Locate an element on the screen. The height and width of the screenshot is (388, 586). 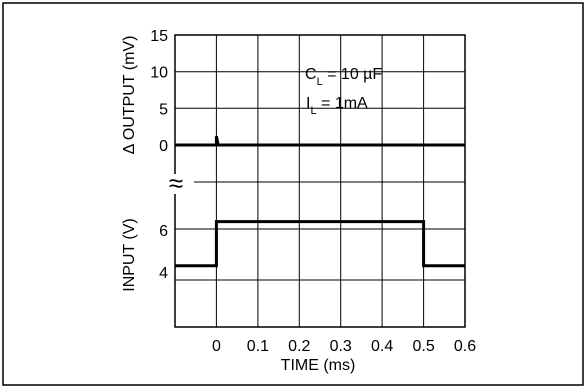
x-tick-label: 0.1 is located at coordinates (258, 346).